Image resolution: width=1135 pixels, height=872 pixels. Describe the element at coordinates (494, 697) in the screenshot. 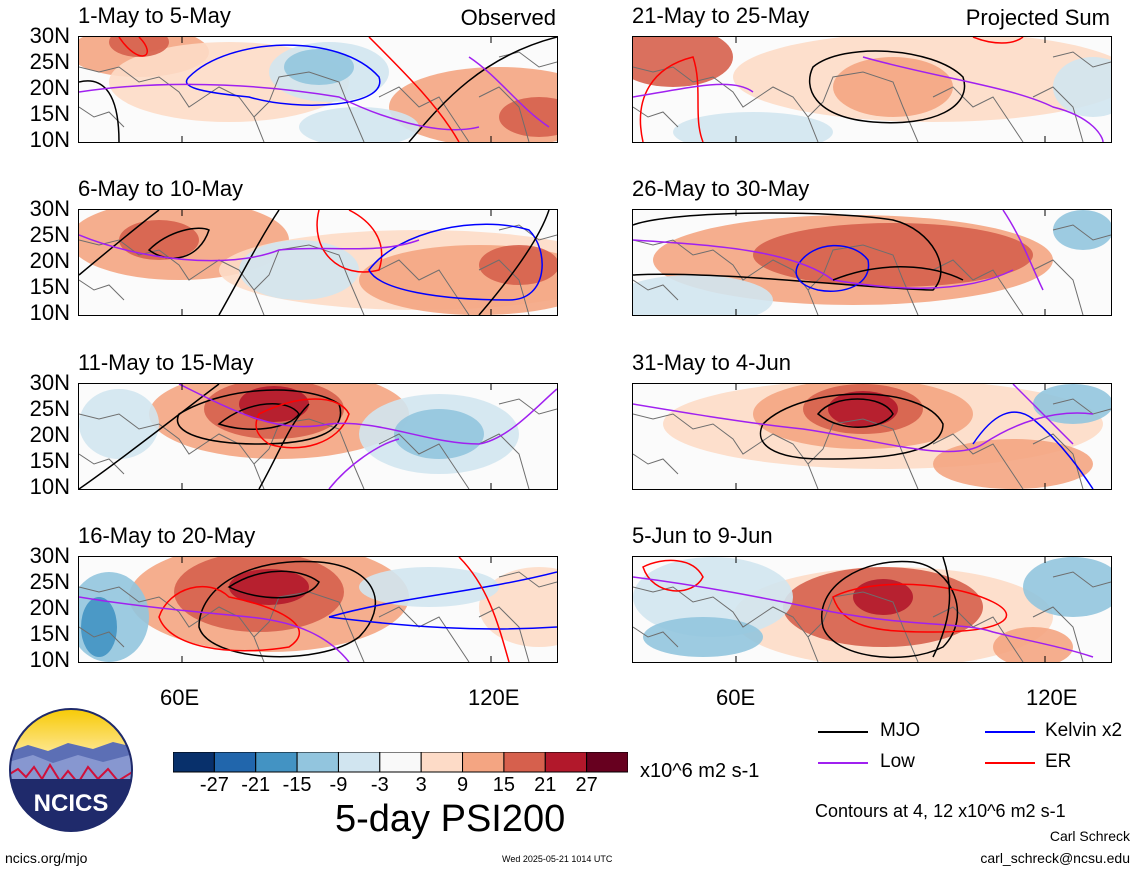

I see `lon-label-120e-left: 120E` at that location.